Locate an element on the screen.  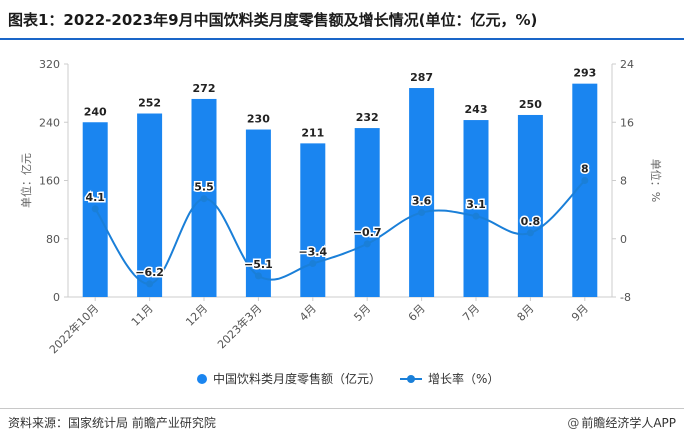
x-tick-label: 2022年10月 is located at coordinates (73, 328).